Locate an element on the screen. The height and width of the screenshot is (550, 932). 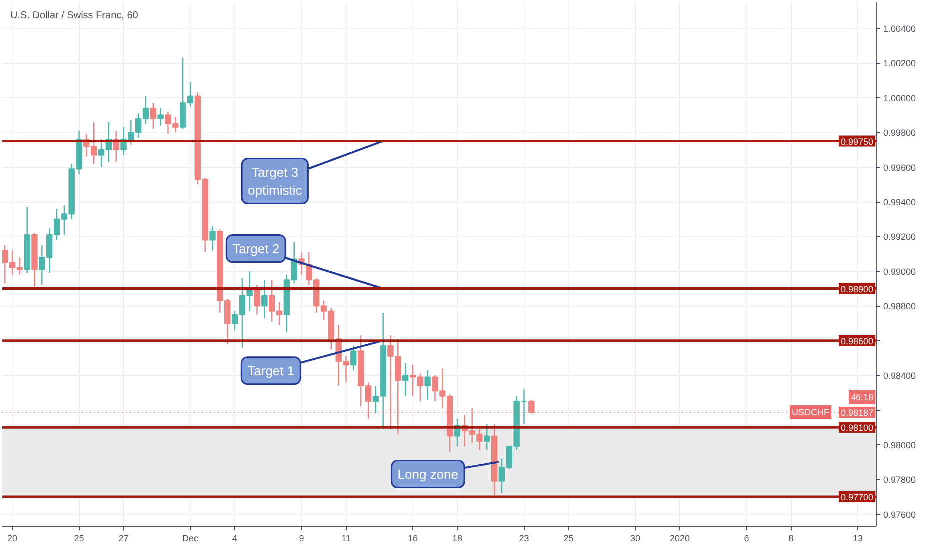
y-tick-label: 0.99600 is located at coordinates (900, 167).